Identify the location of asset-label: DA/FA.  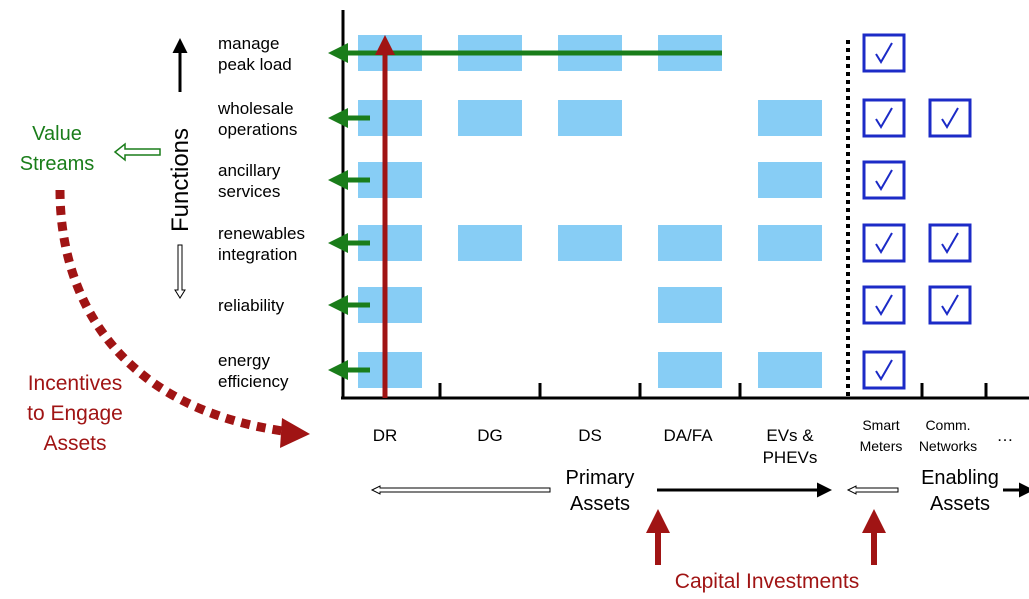
(688, 435).